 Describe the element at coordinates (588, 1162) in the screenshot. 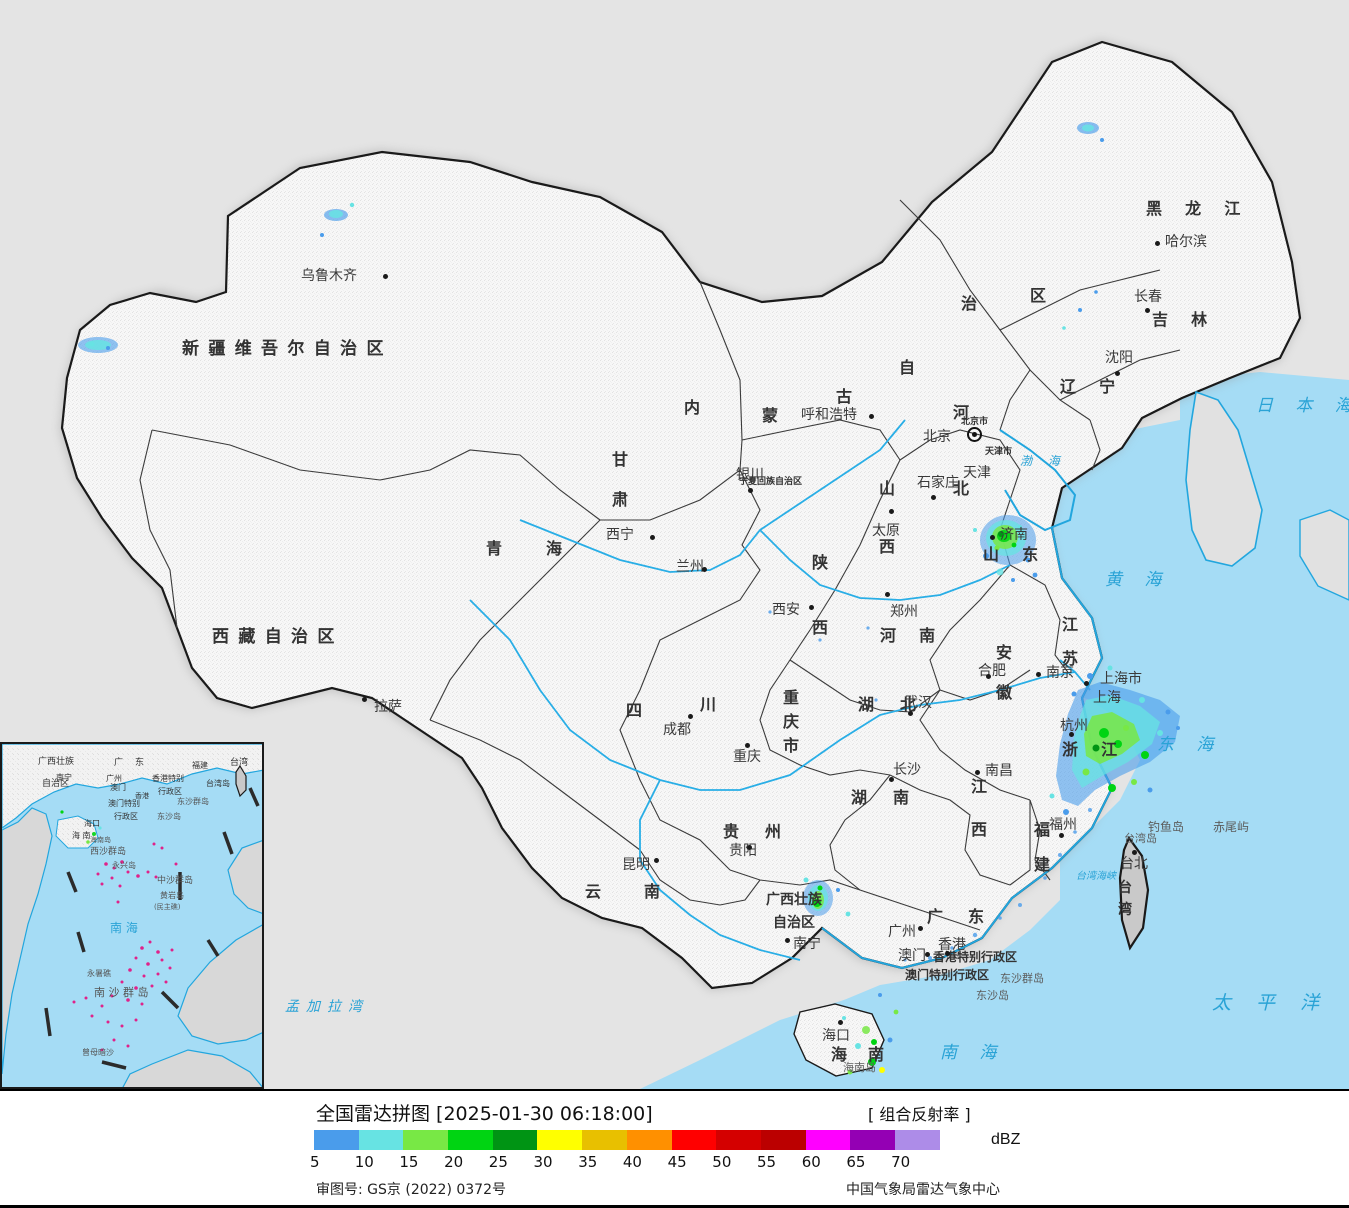

I see `tick-35: 35` at that location.